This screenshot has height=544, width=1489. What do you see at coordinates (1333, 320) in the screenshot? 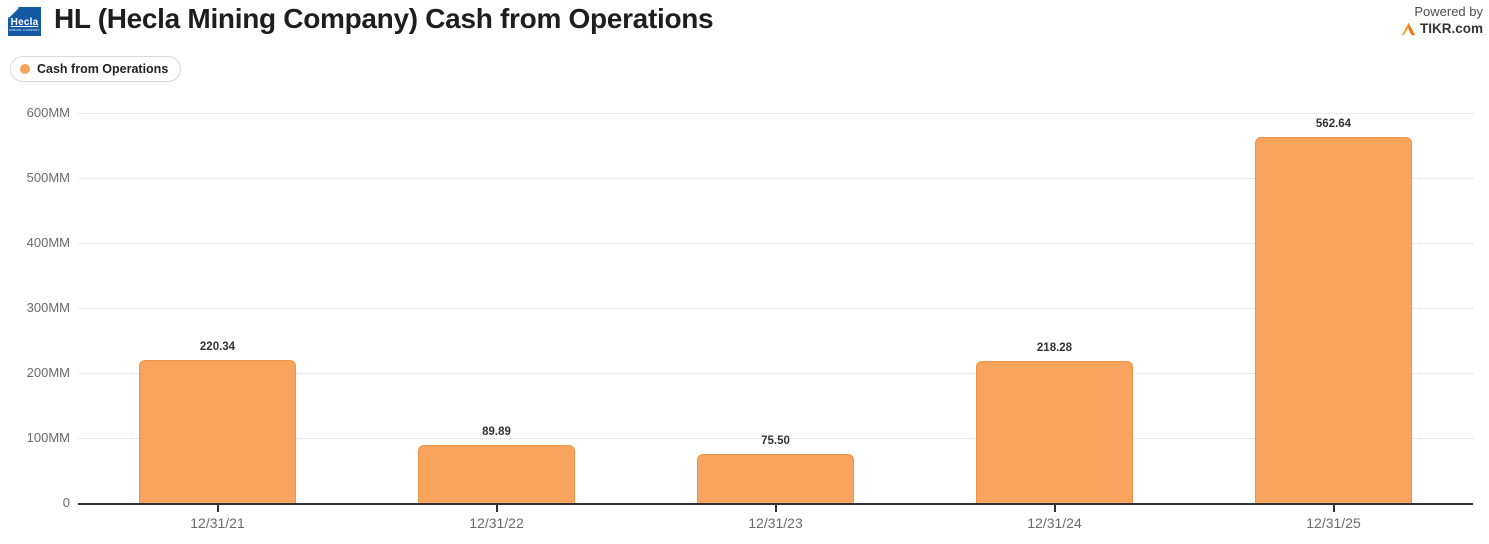
I see `bar-12/31/25` at bounding box center [1333, 320].